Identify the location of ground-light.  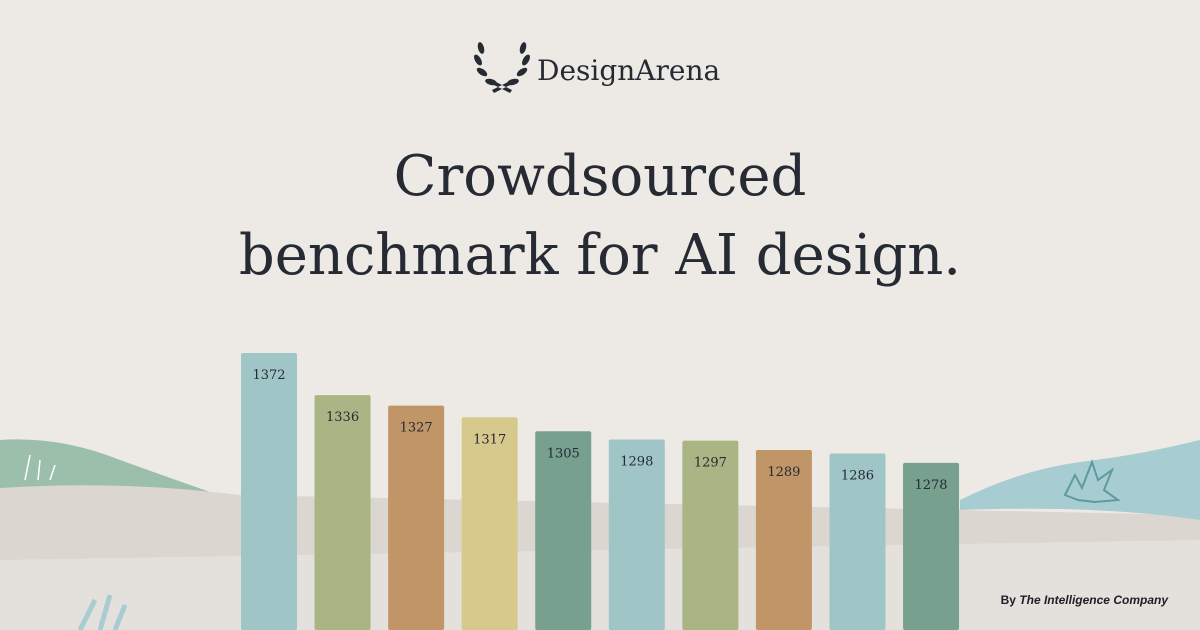
(600, 585).